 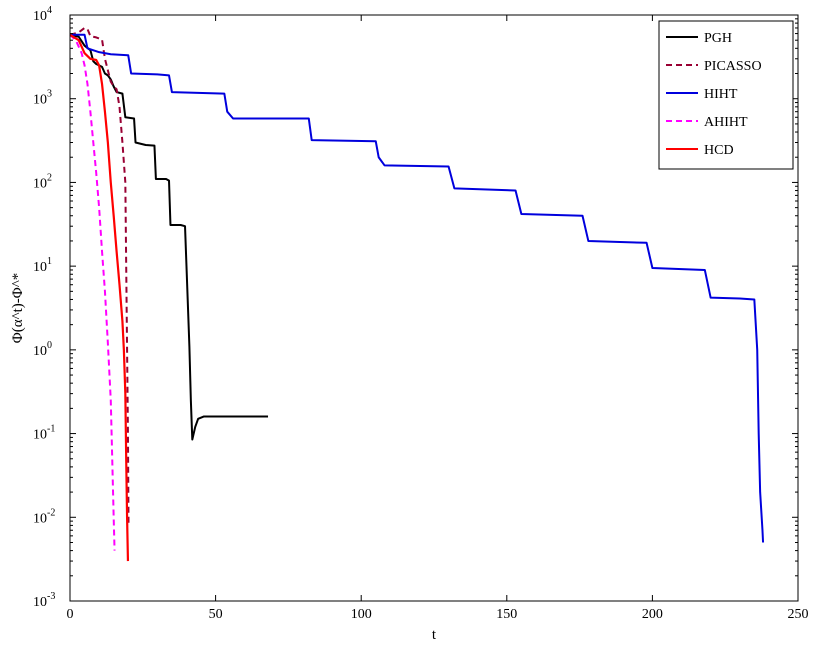 I want to click on y-tick-label: 10⁻³, so click(x=44, y=600).